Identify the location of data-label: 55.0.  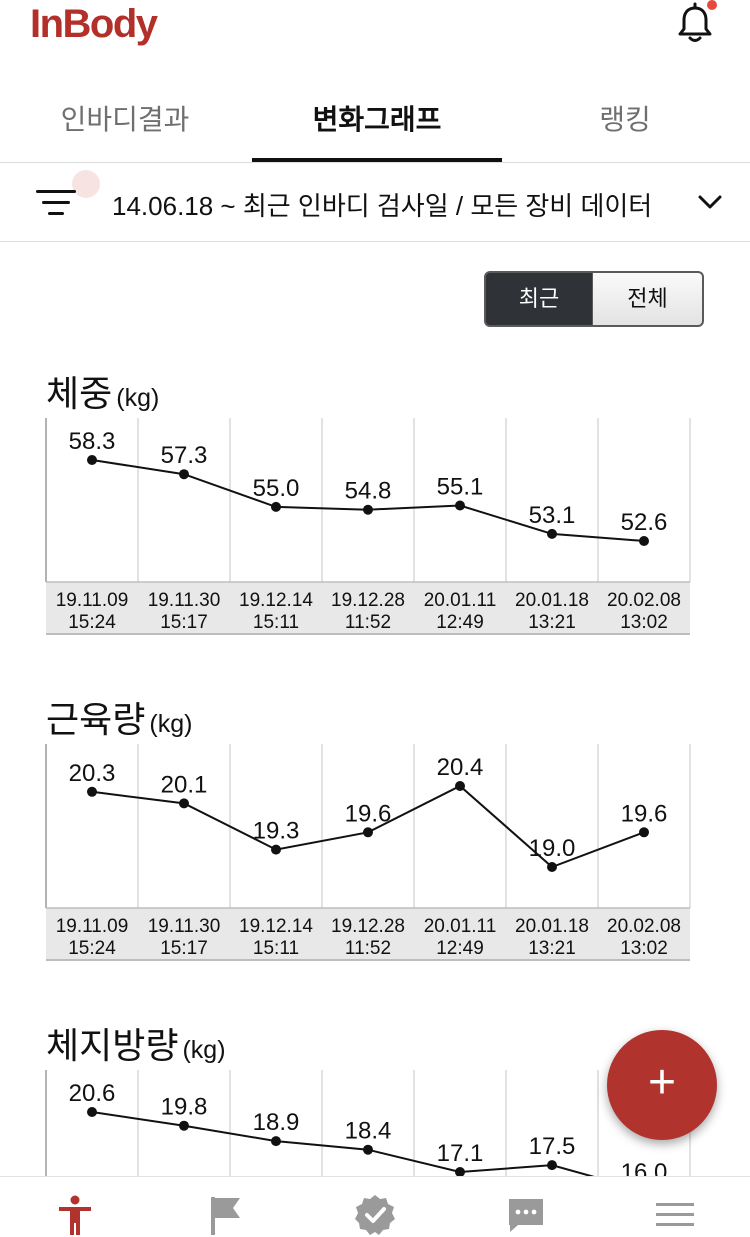
(276, 488).